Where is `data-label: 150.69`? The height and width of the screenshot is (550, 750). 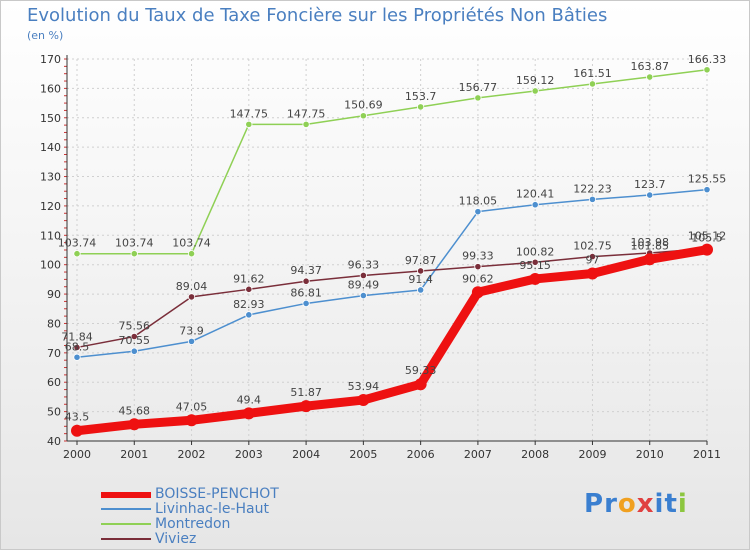
data-label: 150.69 is located at coordinates (363, 105).